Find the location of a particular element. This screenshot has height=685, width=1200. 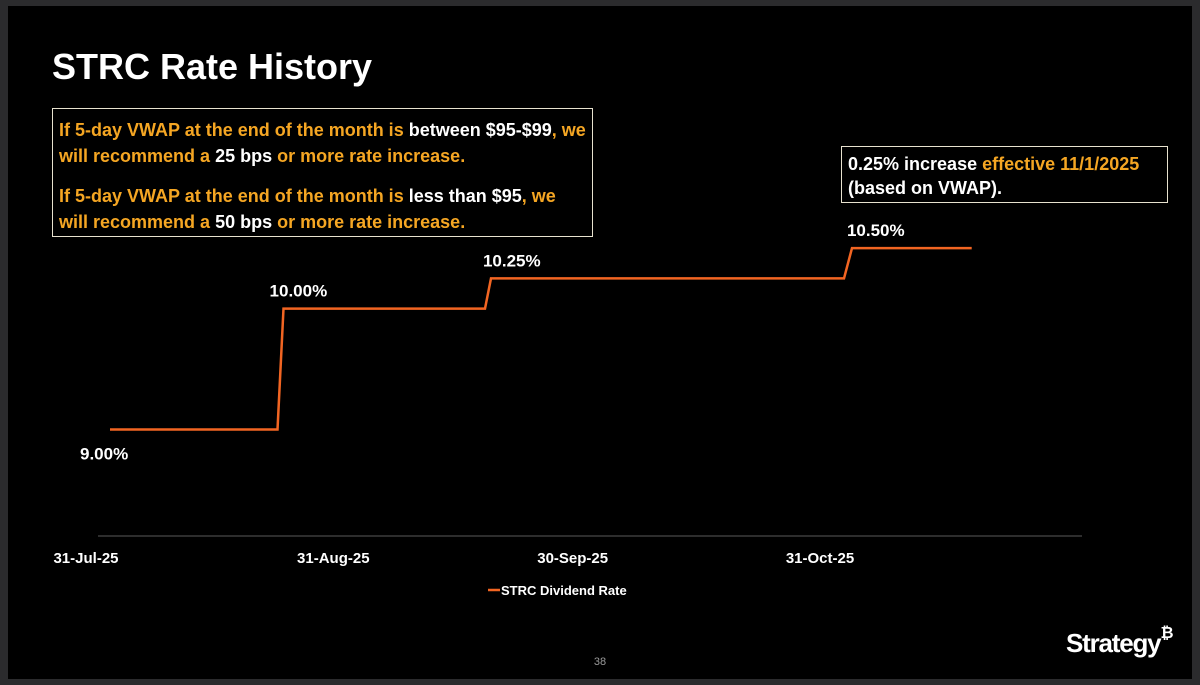

x-tick-label: 31-Oct-25 is located at coordinates (820, 558).